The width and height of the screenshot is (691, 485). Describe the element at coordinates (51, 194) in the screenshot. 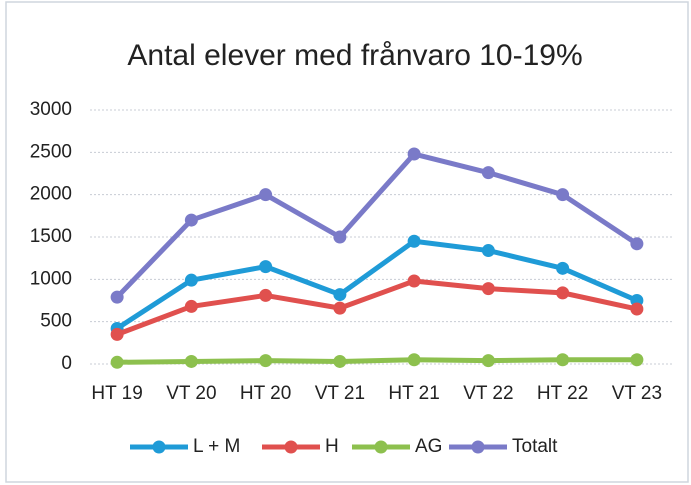

I see `y-tick-label: 2000` at that location.